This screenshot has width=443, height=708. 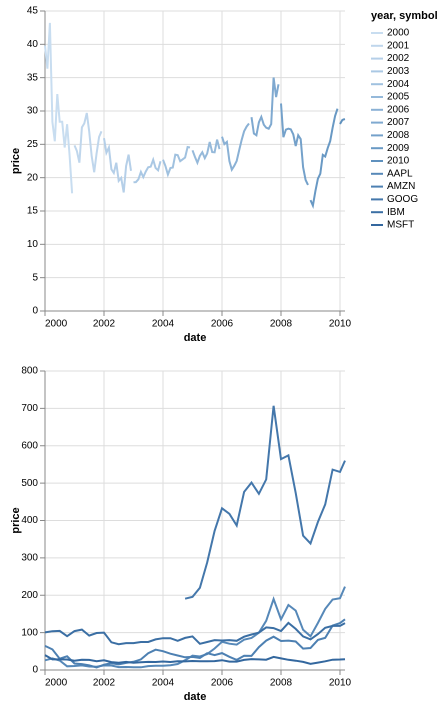 What do you see at coordinates (29, 632) in the screenshot?
I see `y-tick-label: 100` at bounding box center [29, 632].